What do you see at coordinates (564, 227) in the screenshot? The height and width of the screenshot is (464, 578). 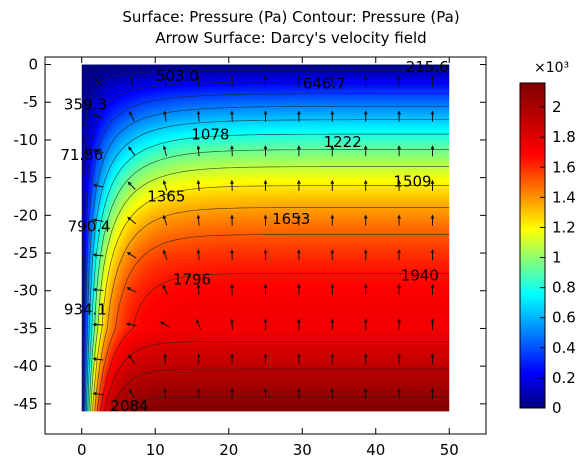 I see `colorbar-tick-label: 1.2` at bounding box center [564, 227].